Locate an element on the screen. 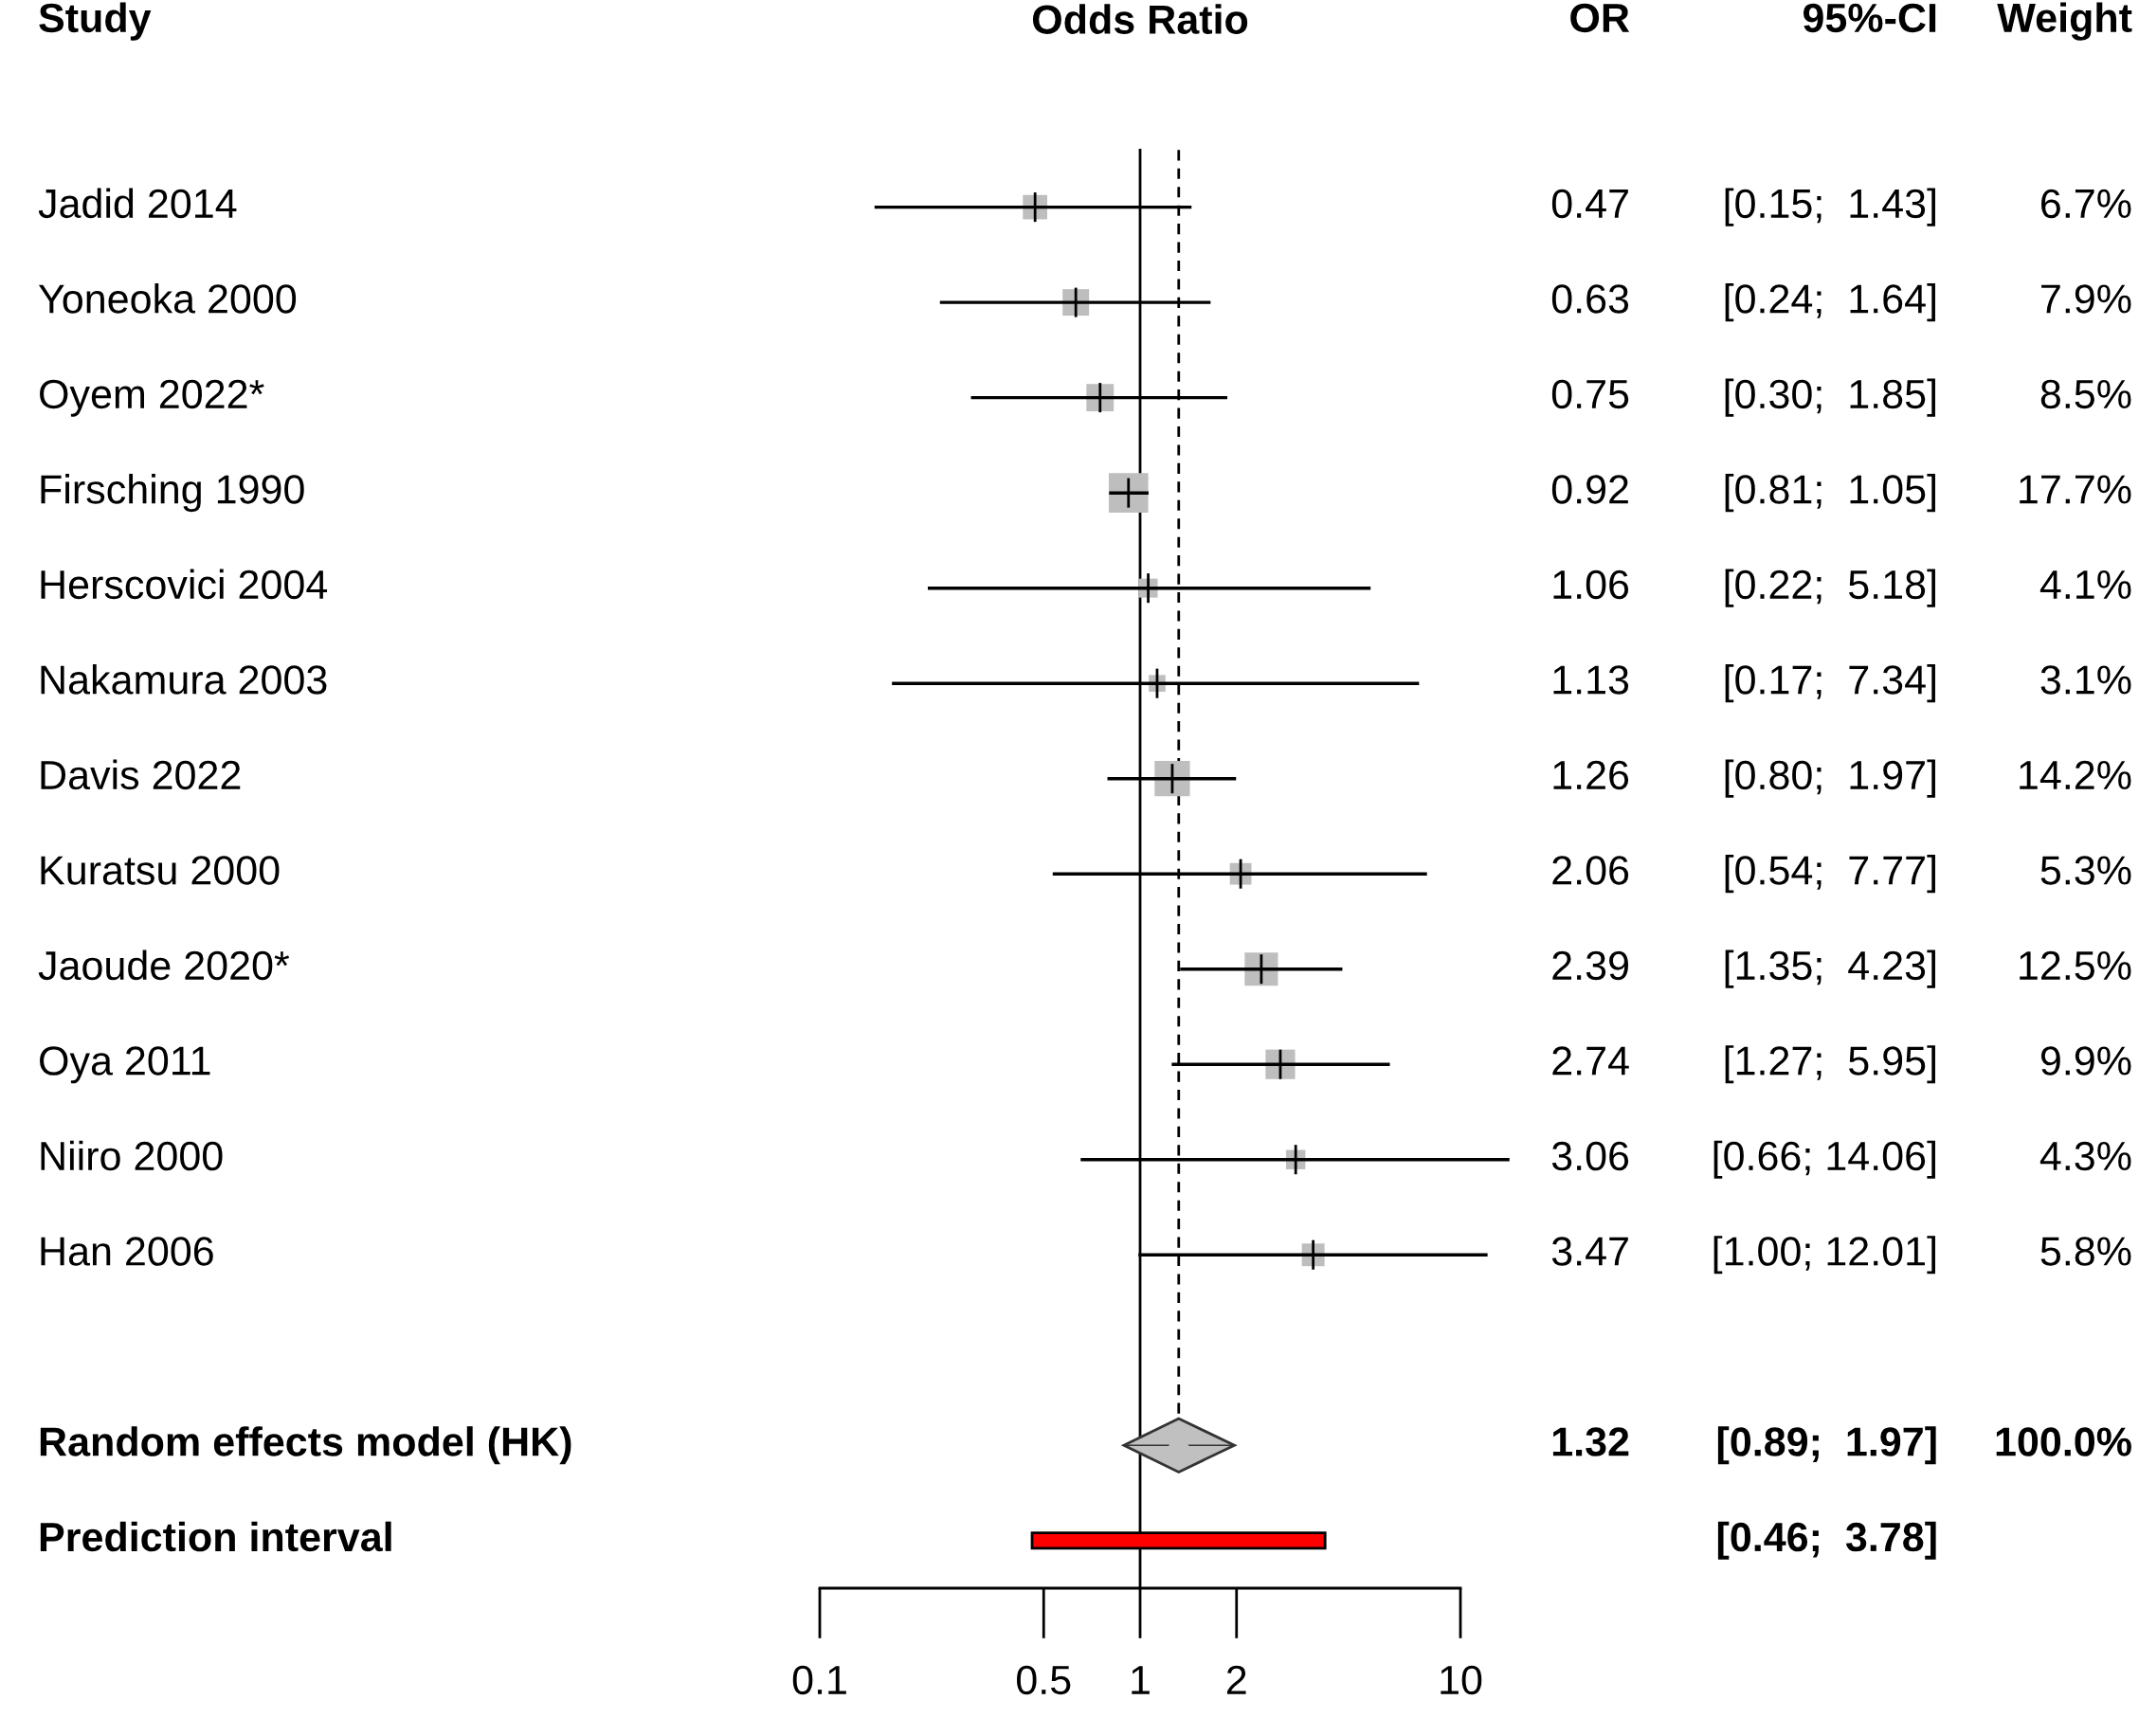 This screenshot has height=1736, width=2139. x-tick-label: 1 is located at coordinates (1141, 1680).